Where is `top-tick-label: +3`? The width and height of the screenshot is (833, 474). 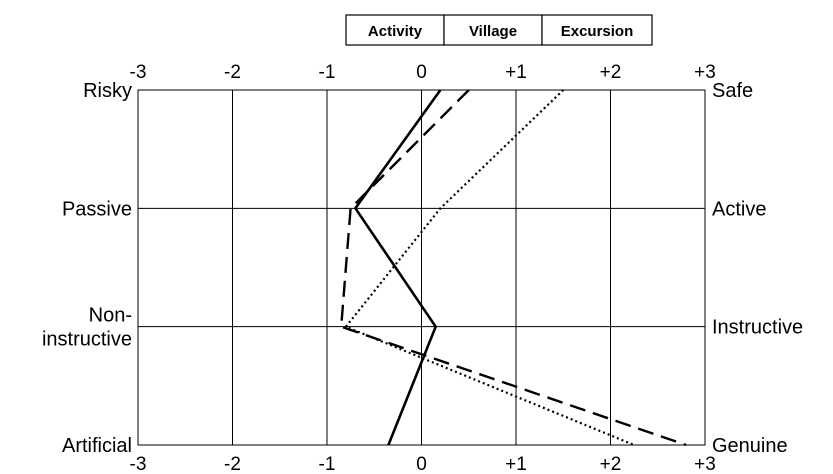
top-tick-label: +3 is located at coordinates (705, 72).